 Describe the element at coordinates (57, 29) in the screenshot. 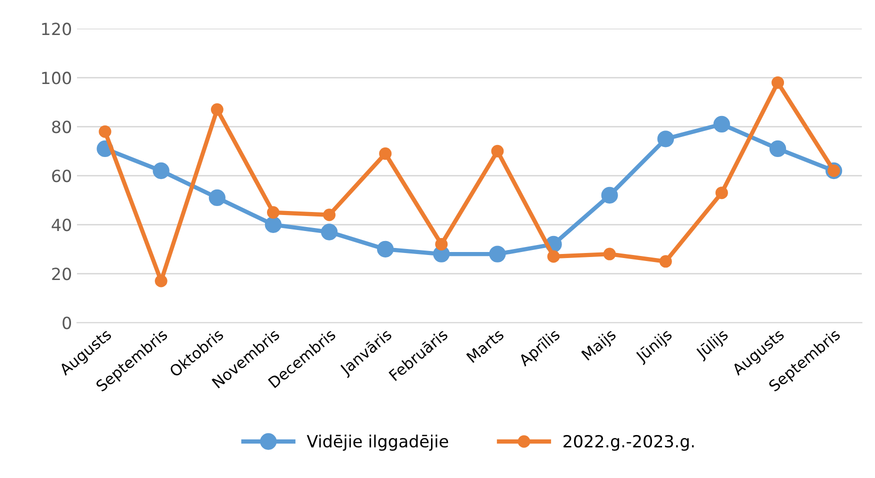

I see `y-tick-label: 120` at that location.